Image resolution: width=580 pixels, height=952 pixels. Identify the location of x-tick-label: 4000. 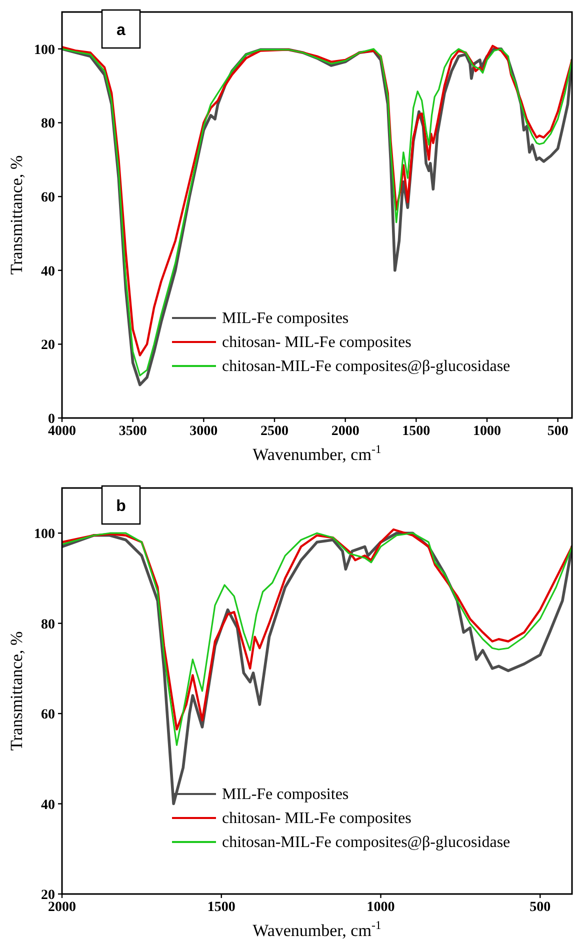
(62, 431).